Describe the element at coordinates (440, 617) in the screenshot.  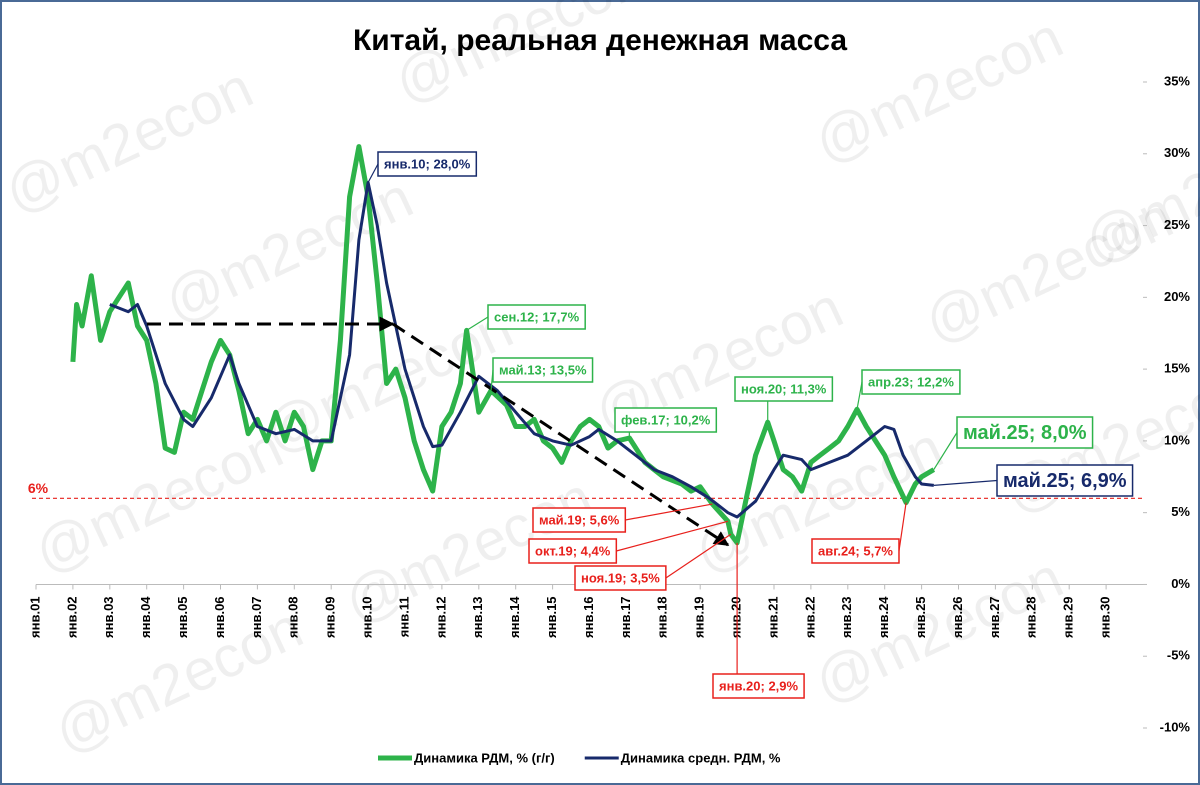
I see `x-tick-label: янв.12` at that location.